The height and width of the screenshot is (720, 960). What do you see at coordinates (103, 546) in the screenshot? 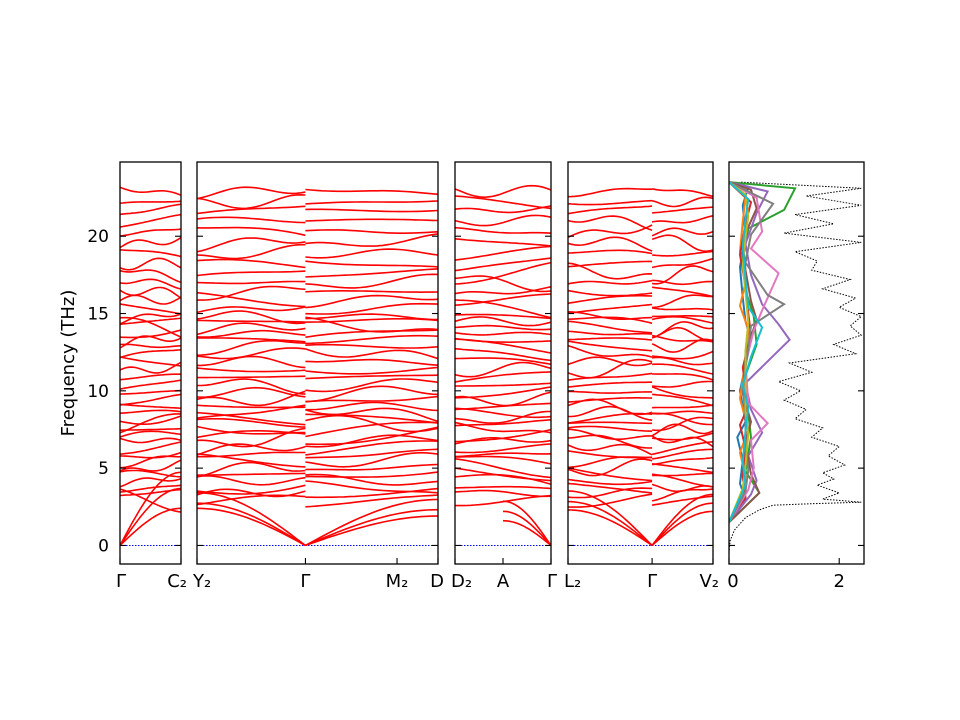
I see `y-tick-label: 0` at bounding box center [103, 546].